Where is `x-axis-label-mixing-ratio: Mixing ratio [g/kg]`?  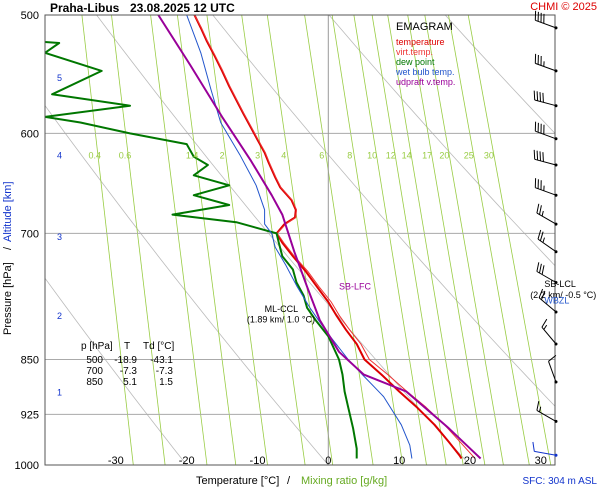
x-axis-label-mixing-ratio: Mixing ratio [g/kg] is located at coordinates (344, 481).